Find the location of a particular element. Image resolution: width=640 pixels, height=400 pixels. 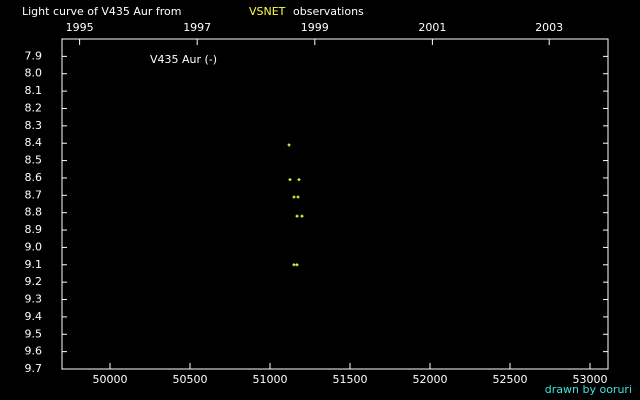

title: Light curve of V435 Aur from is located at coordinates (102, 11).